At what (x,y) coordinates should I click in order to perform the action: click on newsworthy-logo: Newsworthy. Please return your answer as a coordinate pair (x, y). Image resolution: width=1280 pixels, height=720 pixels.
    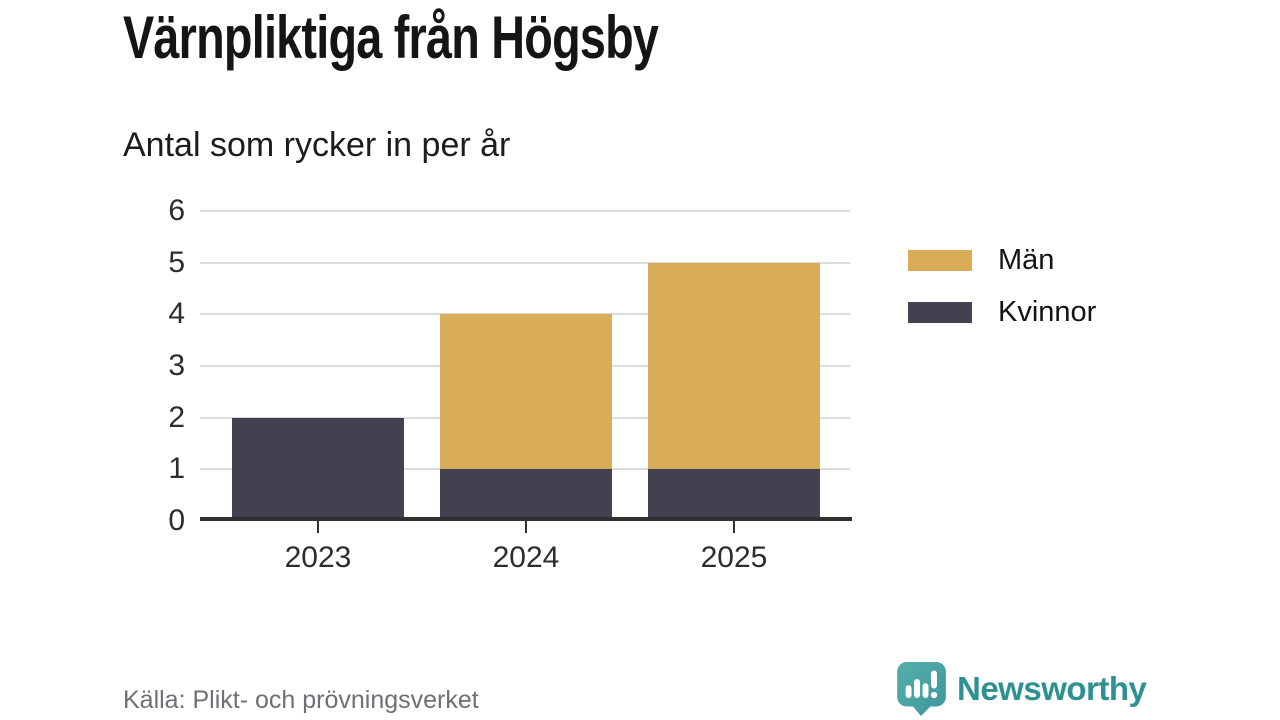
    Looking at the image, I should click on (1022, 689).